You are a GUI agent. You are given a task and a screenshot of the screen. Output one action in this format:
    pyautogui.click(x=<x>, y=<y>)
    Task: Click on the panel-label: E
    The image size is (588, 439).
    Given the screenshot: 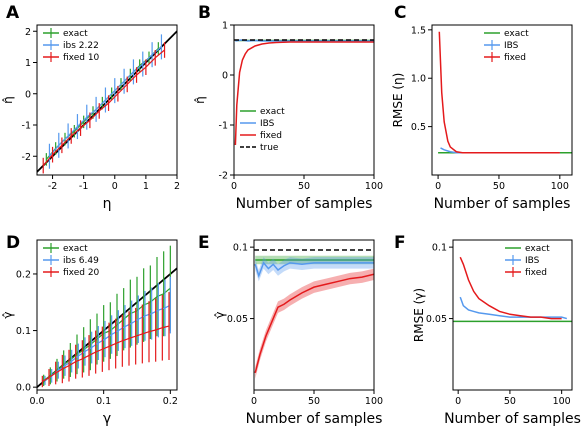 What is the action you would take?
    pyautogui.click(x=204, y=243)
    